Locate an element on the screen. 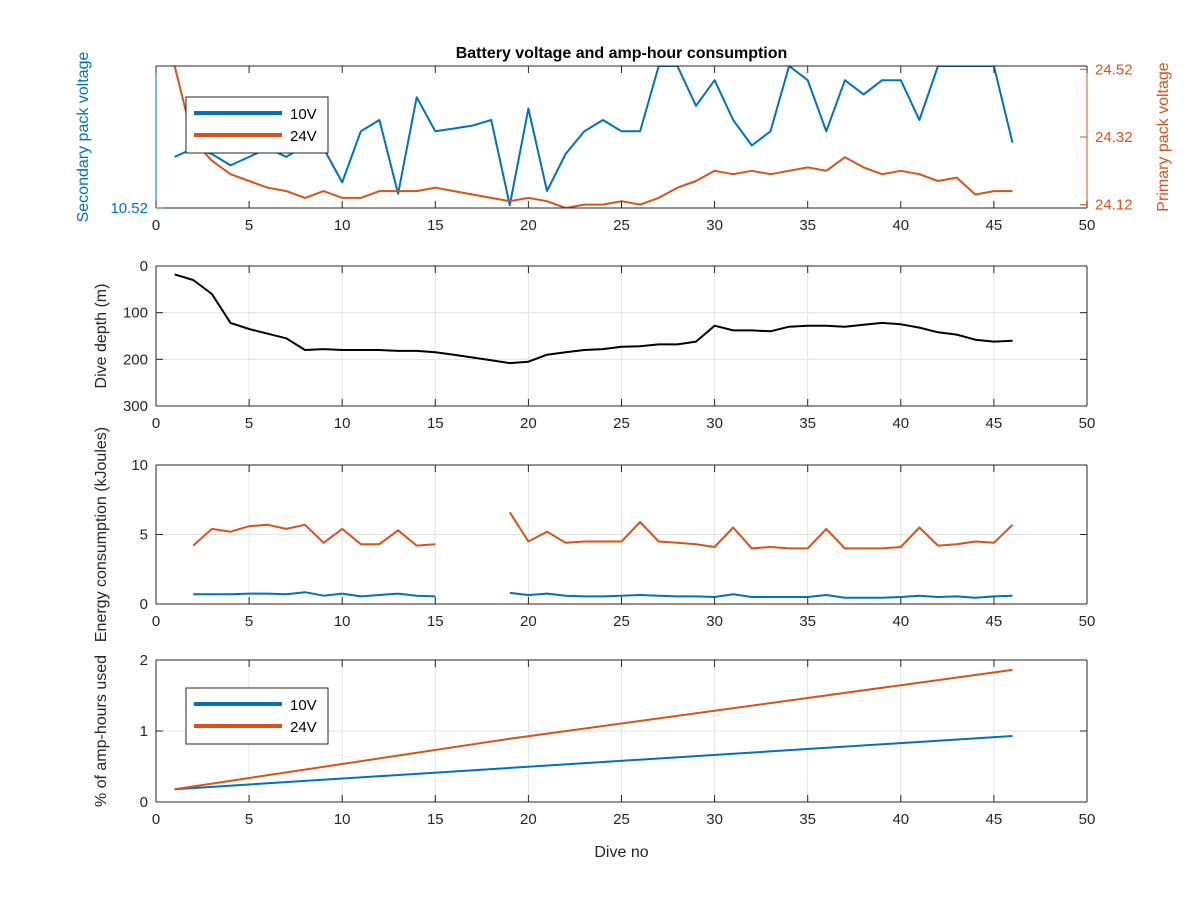 This screenshot has height=900, width=1200. y-axis-label: Energy consumption (kJoules) is located at coordinates (101, 534).